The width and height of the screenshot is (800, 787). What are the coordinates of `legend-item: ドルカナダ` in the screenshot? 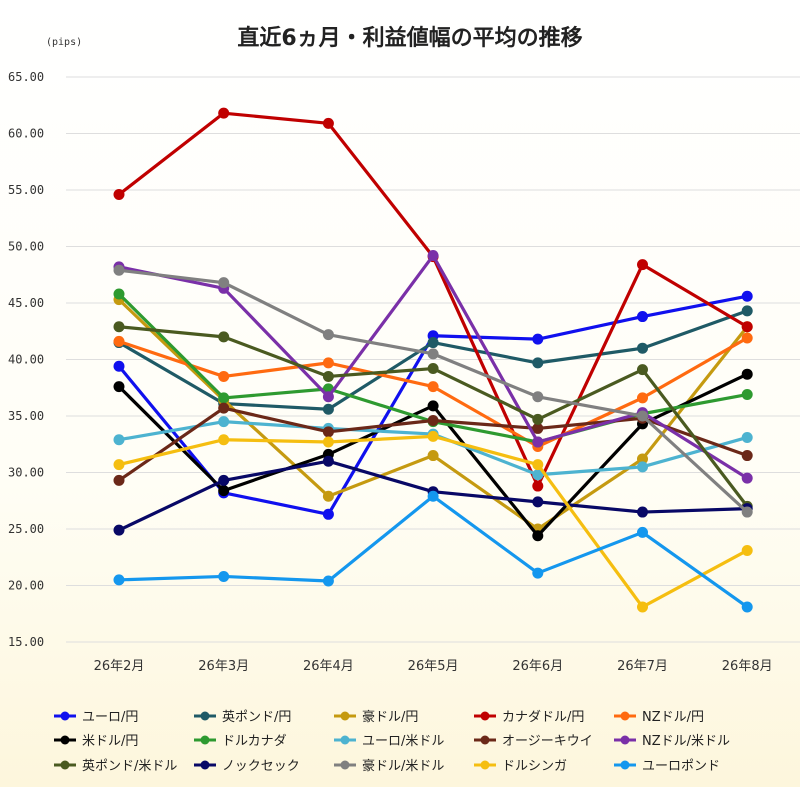 It's located at (240, 741).